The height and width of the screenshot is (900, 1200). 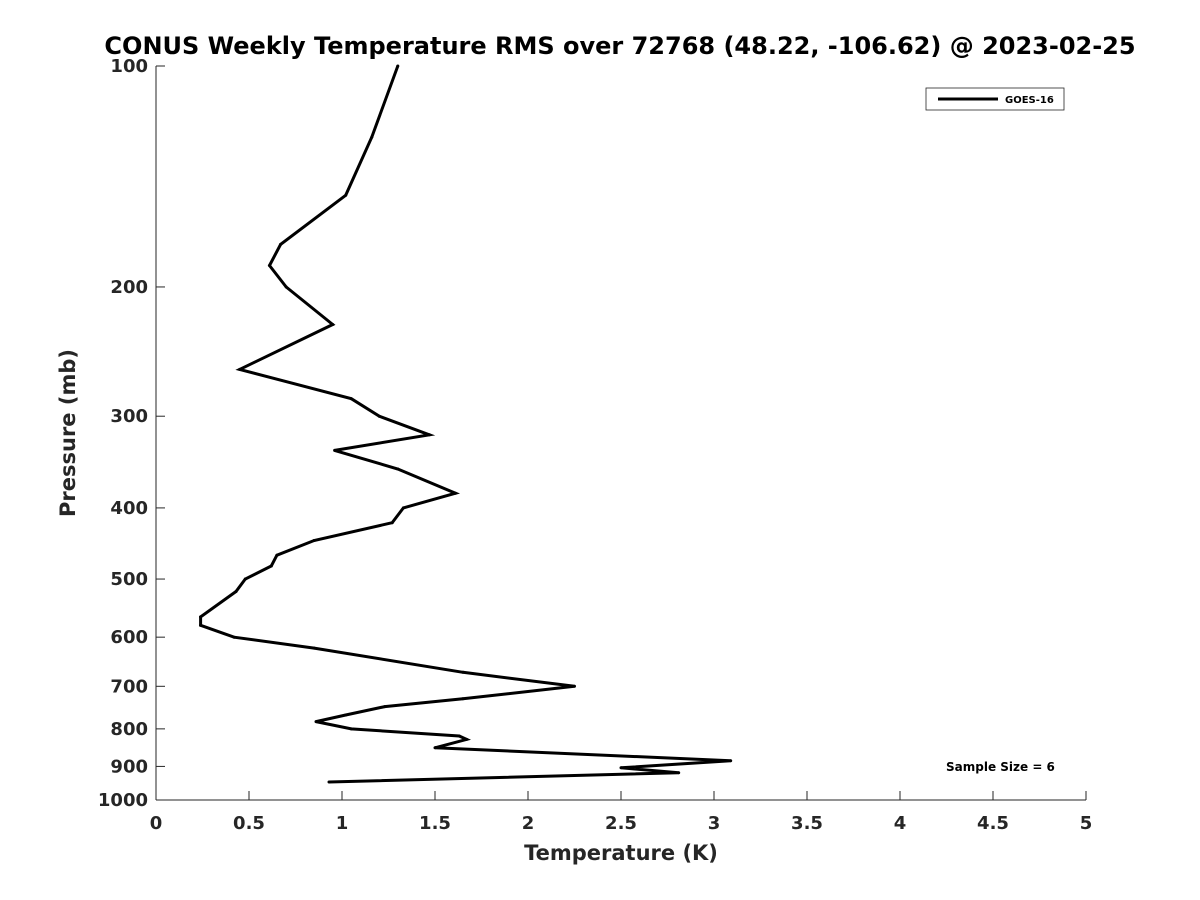 I want to click on y-tick-label: 800, so click(x=129, y=729).